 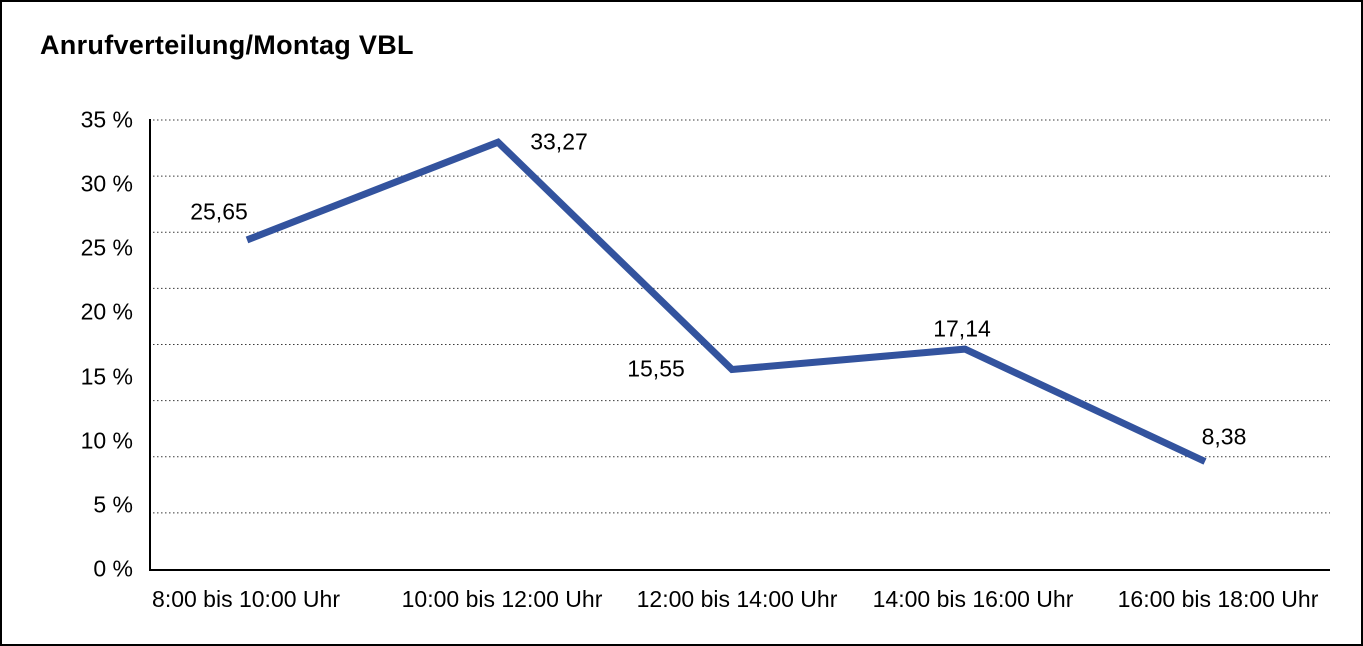 What do you see at coordinates (973, 599) in the screenshot?
I see `x-tick-label: 14:00 bis 16:00 Uhr` at bounding box center [973, 599].